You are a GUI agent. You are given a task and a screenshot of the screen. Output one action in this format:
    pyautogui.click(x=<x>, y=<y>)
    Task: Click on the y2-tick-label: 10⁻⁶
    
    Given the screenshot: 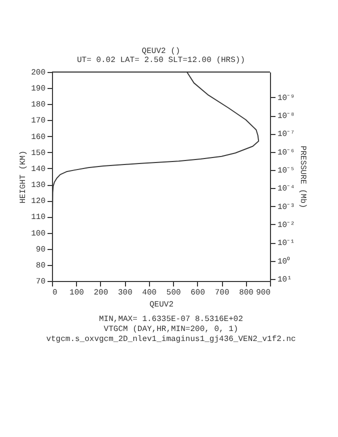 What is the action you would take?
    pyautogui.click(x=286, y=153)
    